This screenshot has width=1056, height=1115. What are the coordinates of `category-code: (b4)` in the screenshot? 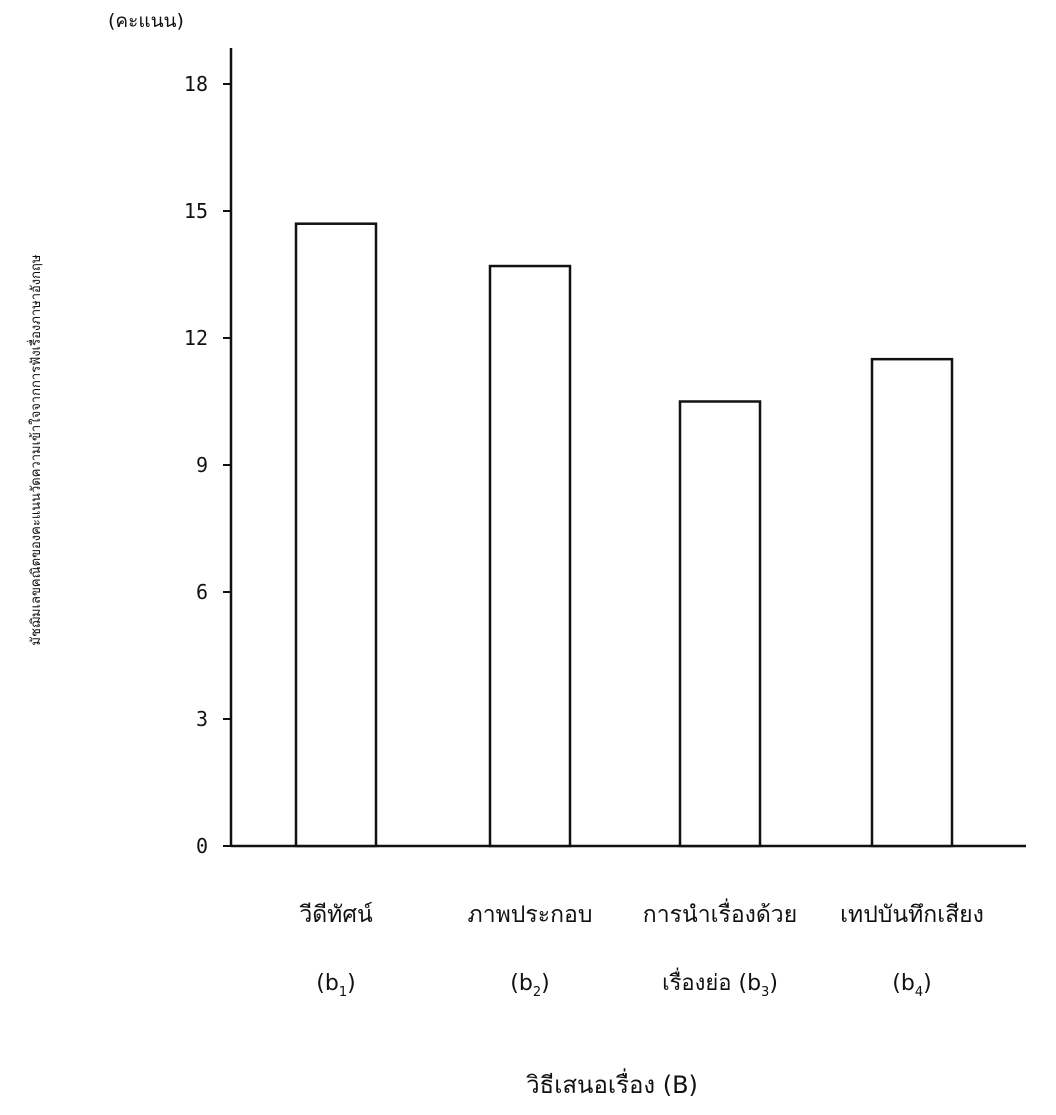 It's located at (911, 985).